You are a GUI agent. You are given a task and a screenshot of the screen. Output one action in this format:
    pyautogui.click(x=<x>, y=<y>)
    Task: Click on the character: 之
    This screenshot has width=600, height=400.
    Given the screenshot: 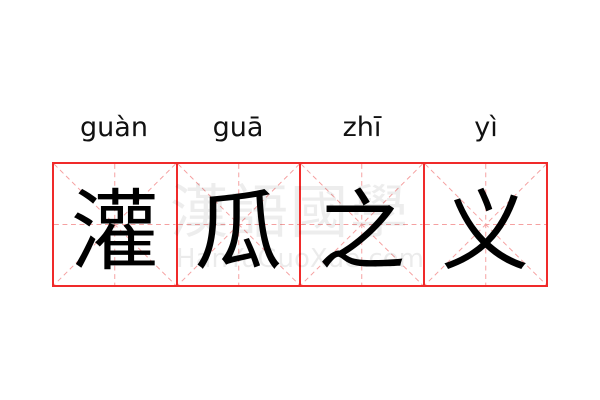 What is the action you would take?
    pyautogui.click(x=361, y=231)
    